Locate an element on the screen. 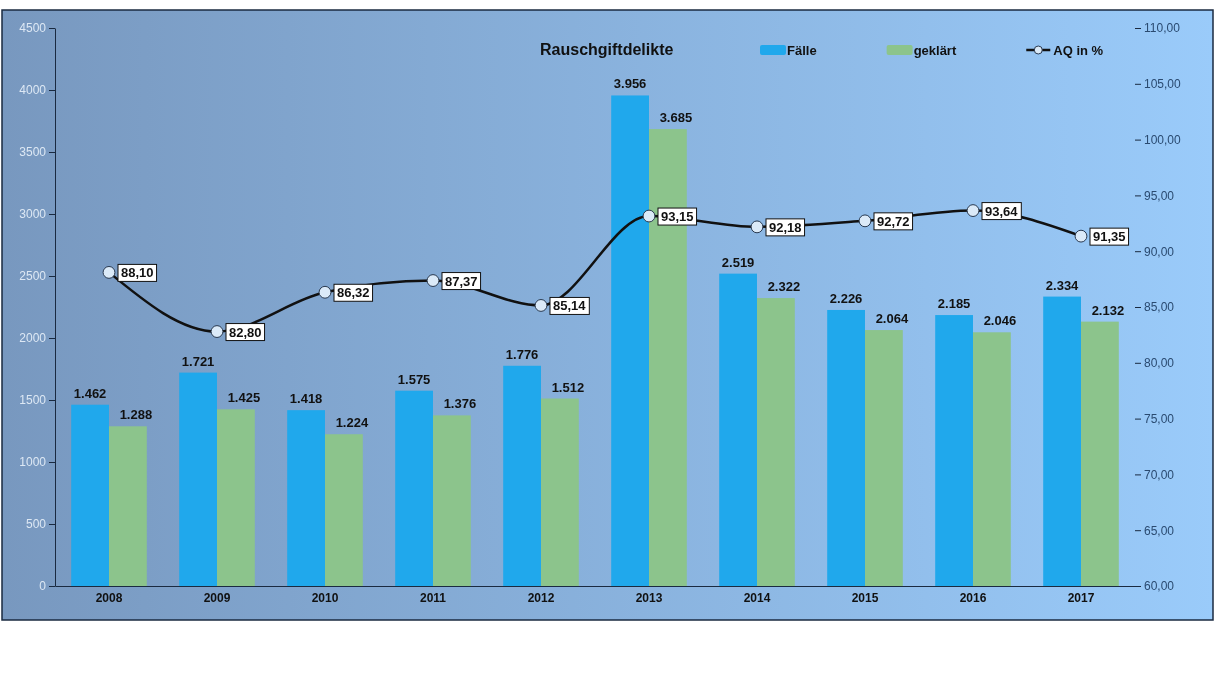 This screenshot has height=673, width=1215. legend-label: geklärt is located at coordinates (935, 50).